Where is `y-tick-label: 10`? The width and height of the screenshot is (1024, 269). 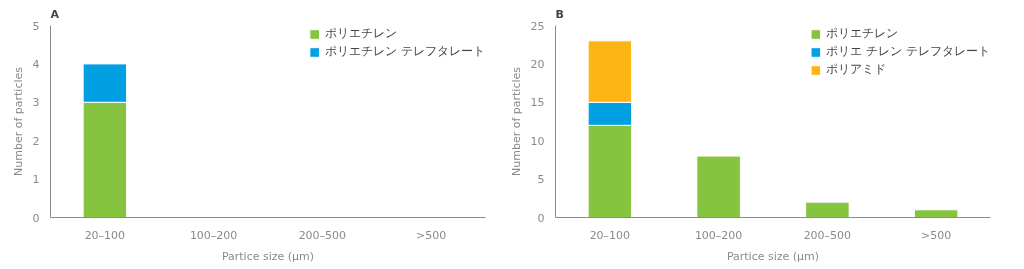 y-tick-label: 10 is located at coordinates (537, 141).